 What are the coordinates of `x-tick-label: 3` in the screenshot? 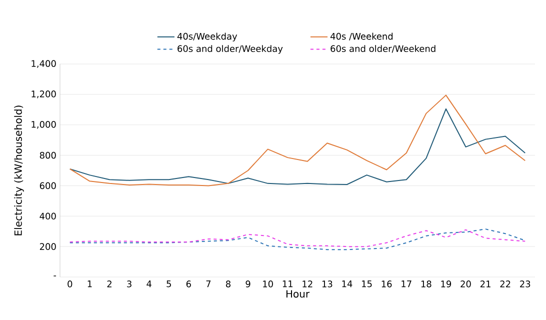 It's located at (129, 284).